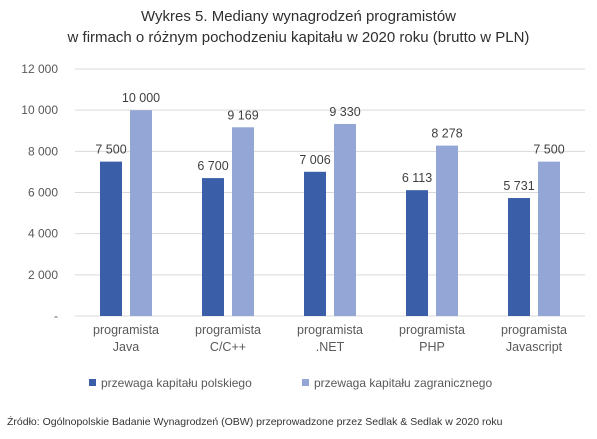  What do you see at coordinates (43, 275) in the screenshot?
I see `y-tick-label: 2 000` at bounding box center [43, 275].